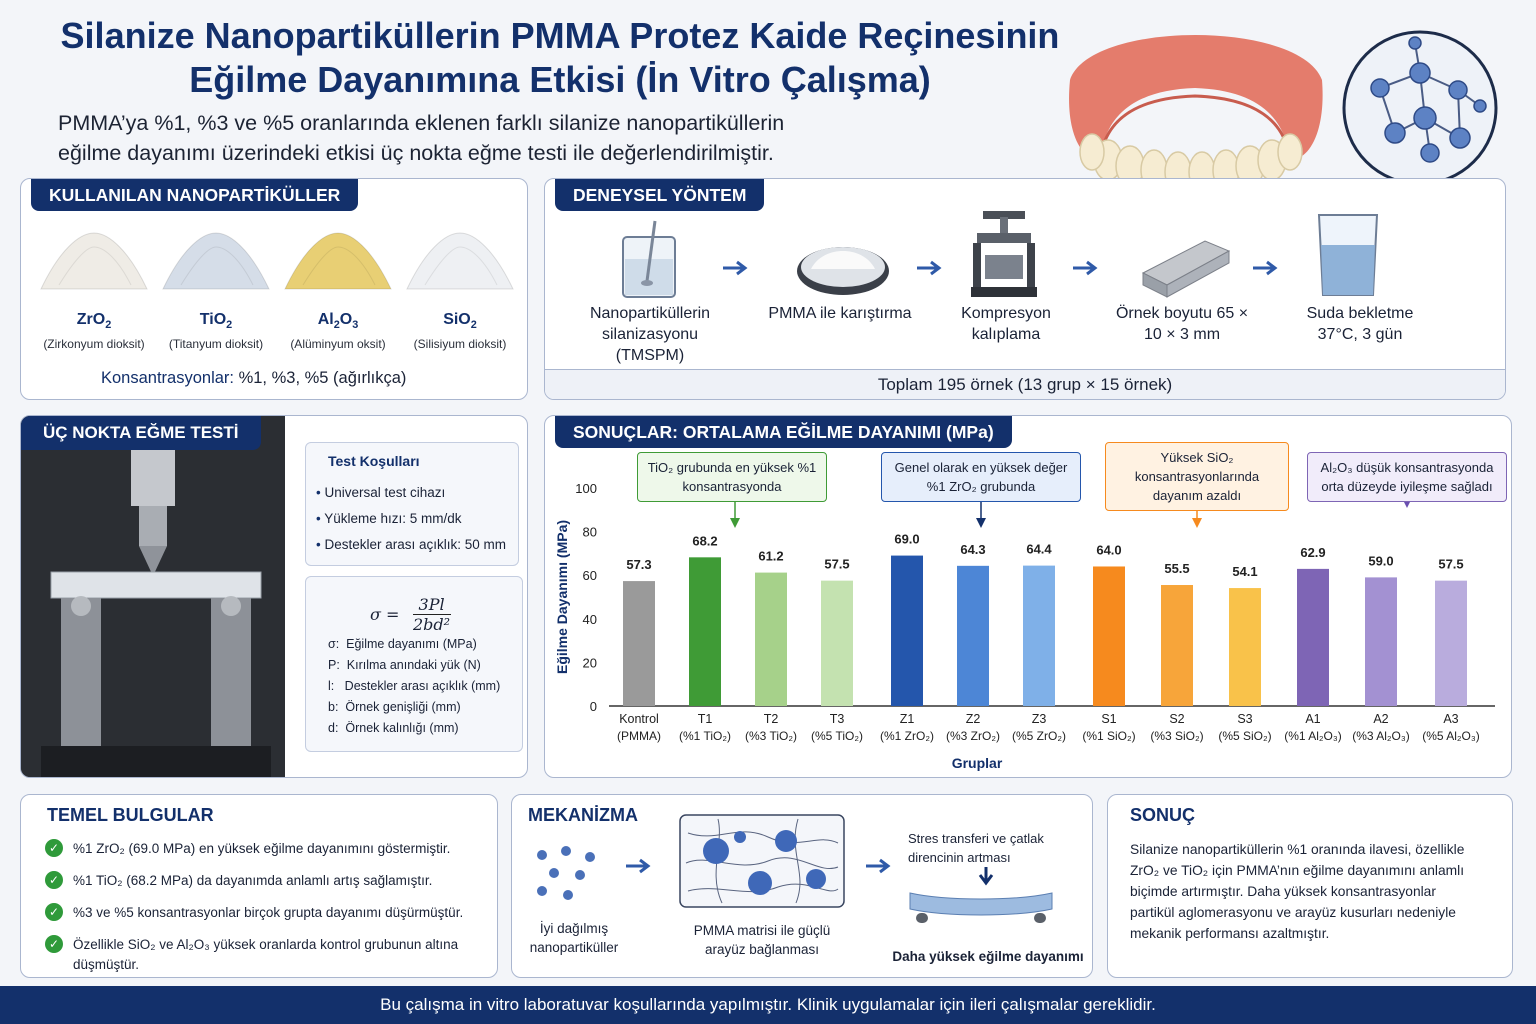 The width and height of the screenshot is (1536, 1024). What do you see at coordinates (1176, 736) in the screenshot?
I see `x-tick-sublabel: (%3 SiO₂)` at bounding box center [1176, 736].